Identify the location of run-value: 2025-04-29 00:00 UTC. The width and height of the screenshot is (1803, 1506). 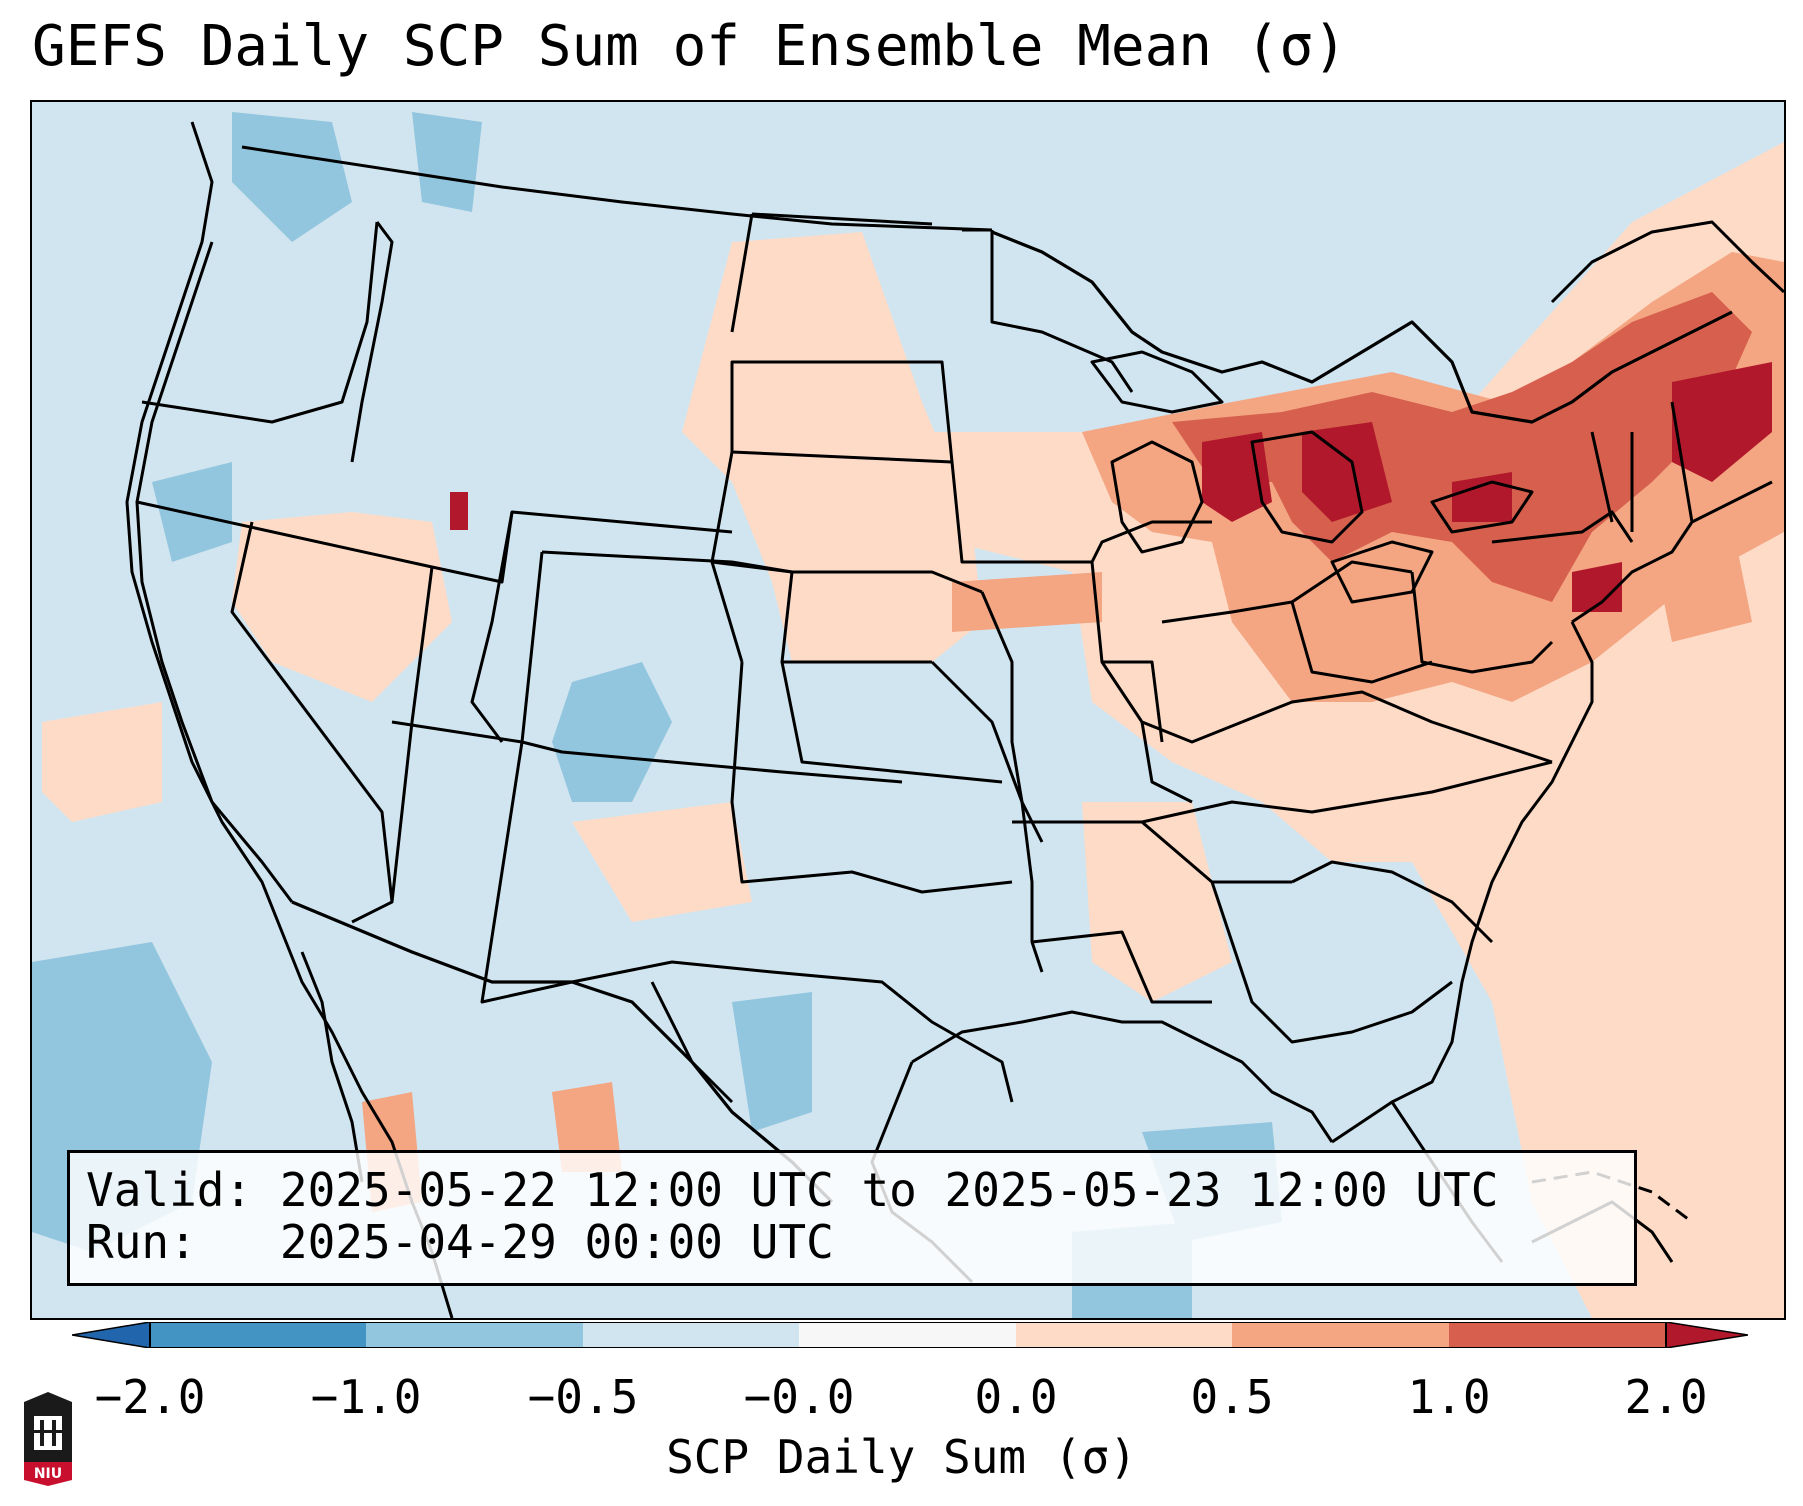
(556, 1242).